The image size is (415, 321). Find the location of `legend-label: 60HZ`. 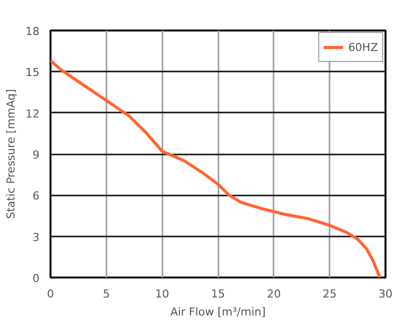

legend-label: 60HZ is located at coordinates (363, 47).